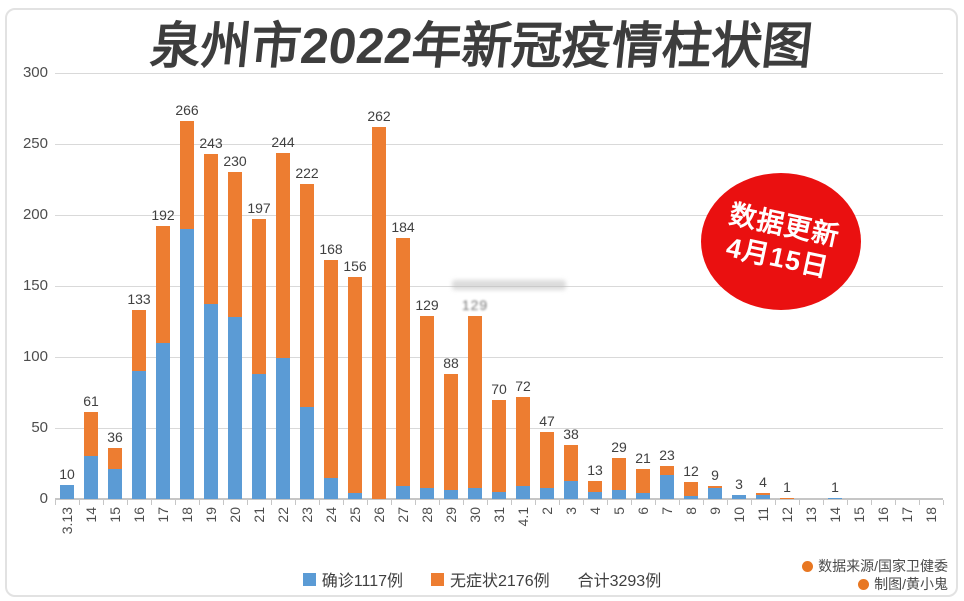 The height and width of the screenshot is (601, 964). Describe the element at coordinates (39, 427) in the screenshot. I see `y-axis-label: 50` at that location.